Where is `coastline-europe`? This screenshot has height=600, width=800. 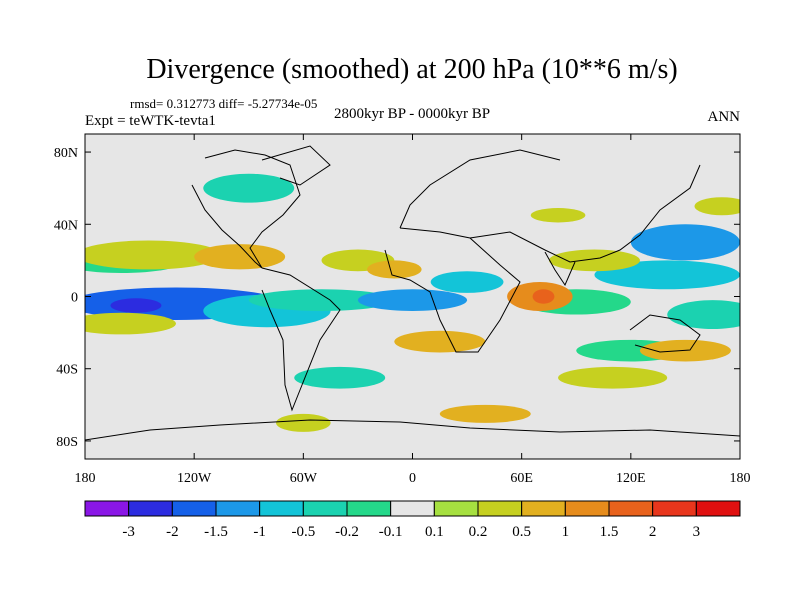
coastline-europe is located at coordinates (480, 189).